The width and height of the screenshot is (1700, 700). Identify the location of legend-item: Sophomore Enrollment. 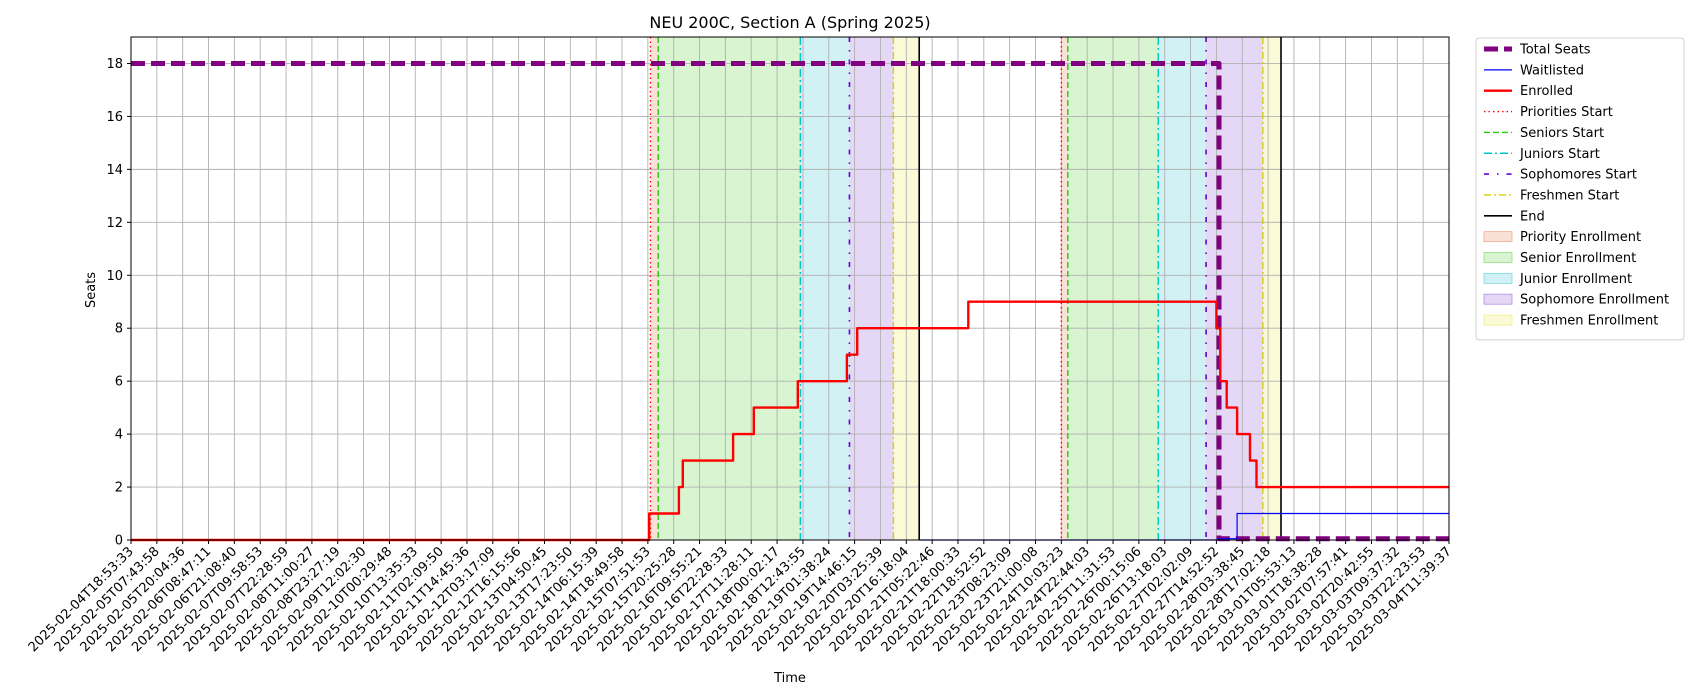
(1576, 300).